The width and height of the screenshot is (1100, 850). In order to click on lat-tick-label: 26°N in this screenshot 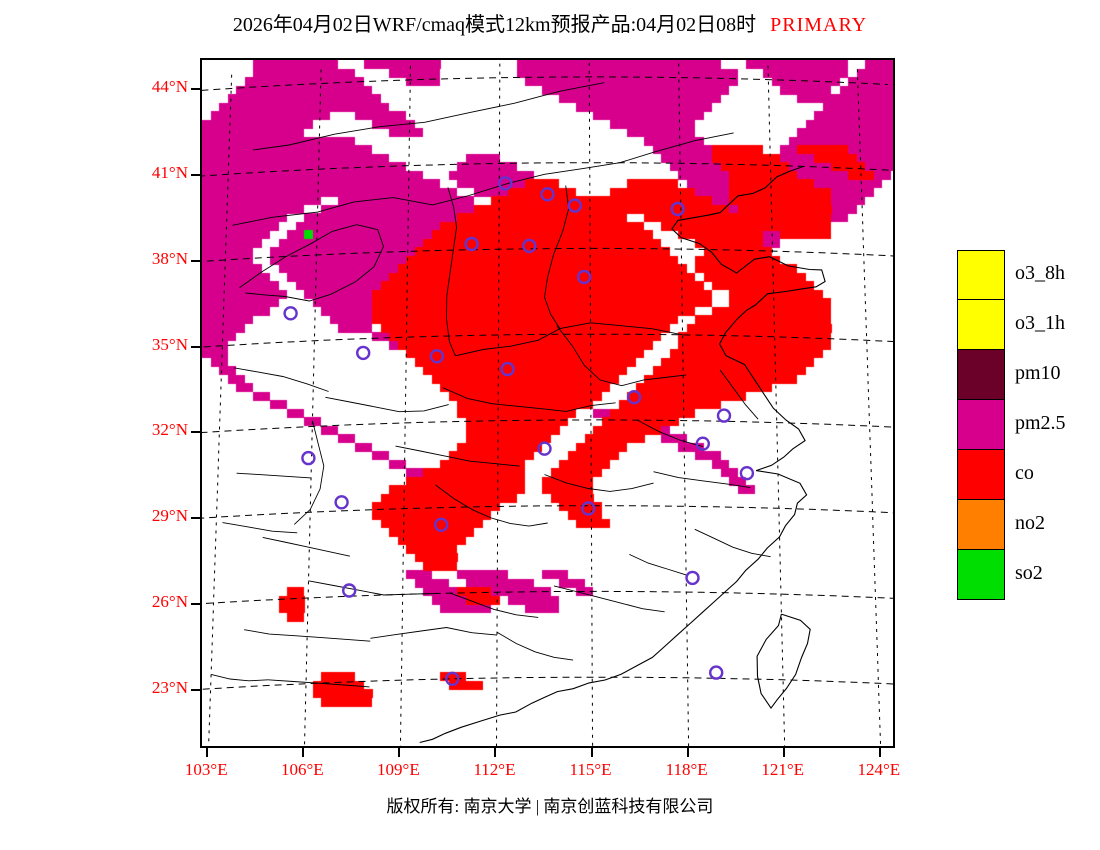, I will do `click(169, 601)`.